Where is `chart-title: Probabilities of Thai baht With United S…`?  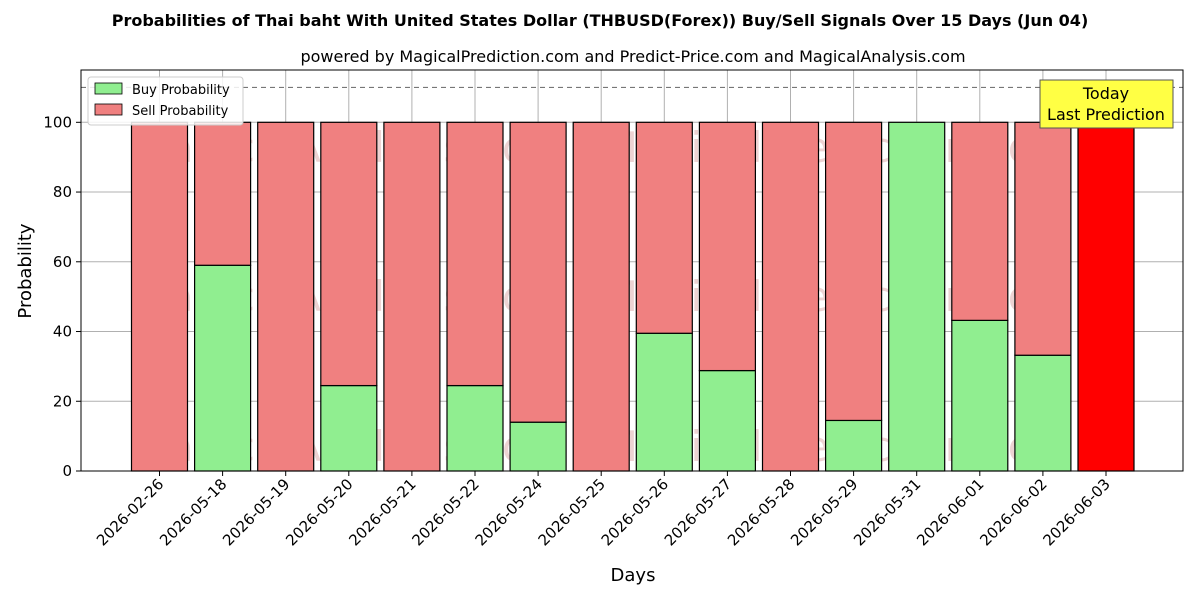 chart-title: Probabilities of Thai baht With United S… is located at coordinates (600, 20).